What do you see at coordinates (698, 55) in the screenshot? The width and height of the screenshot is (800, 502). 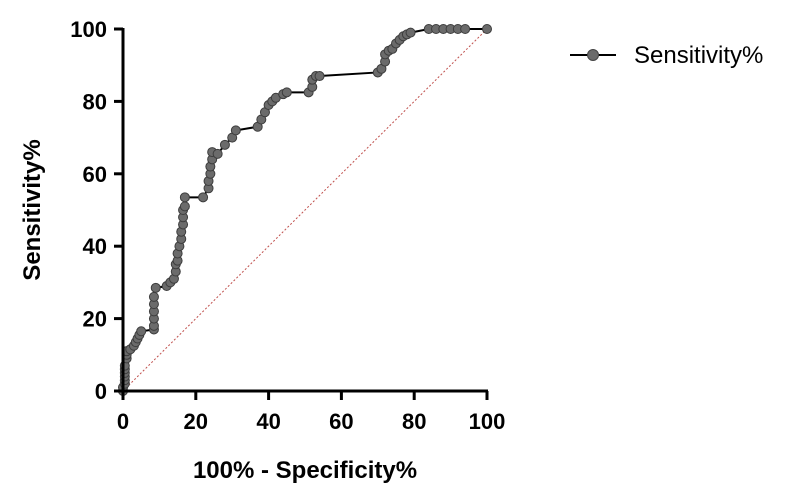 I see `legend-label-sensitivity: Sensitivity%` at bounding box center [698, 55].